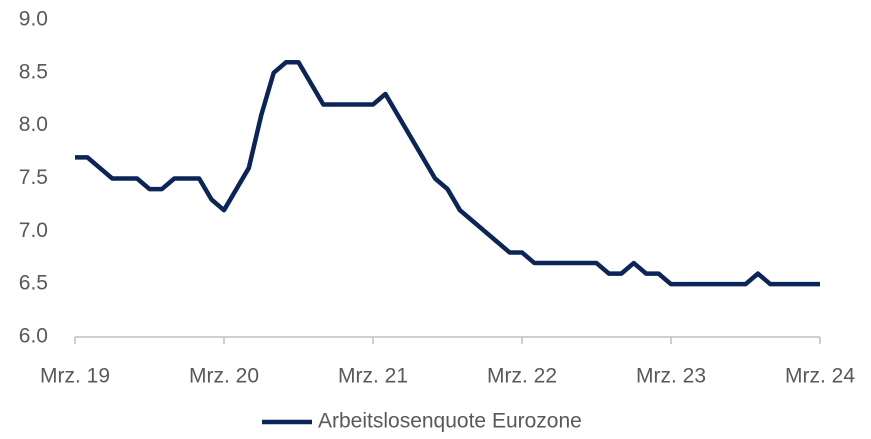 The image size is (871, 439). What do you see at coordinates (373, 376) in the screenshot?
I see `x-tick-label: Mrz. 21` at bounding box center [373, 376].